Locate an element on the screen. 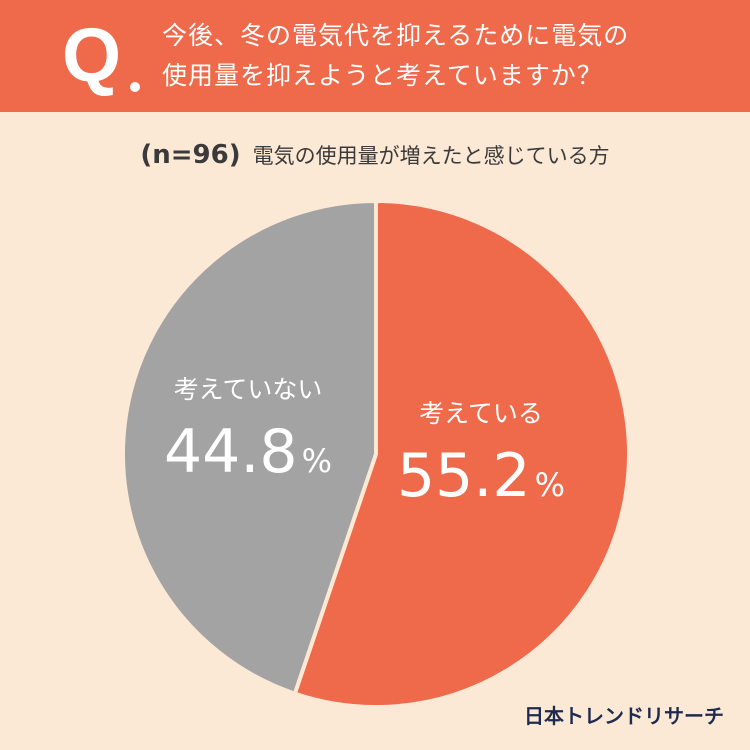  question-line-2: 使用量を抑えようと考えていますか？ is located at coordinates (382, 75).